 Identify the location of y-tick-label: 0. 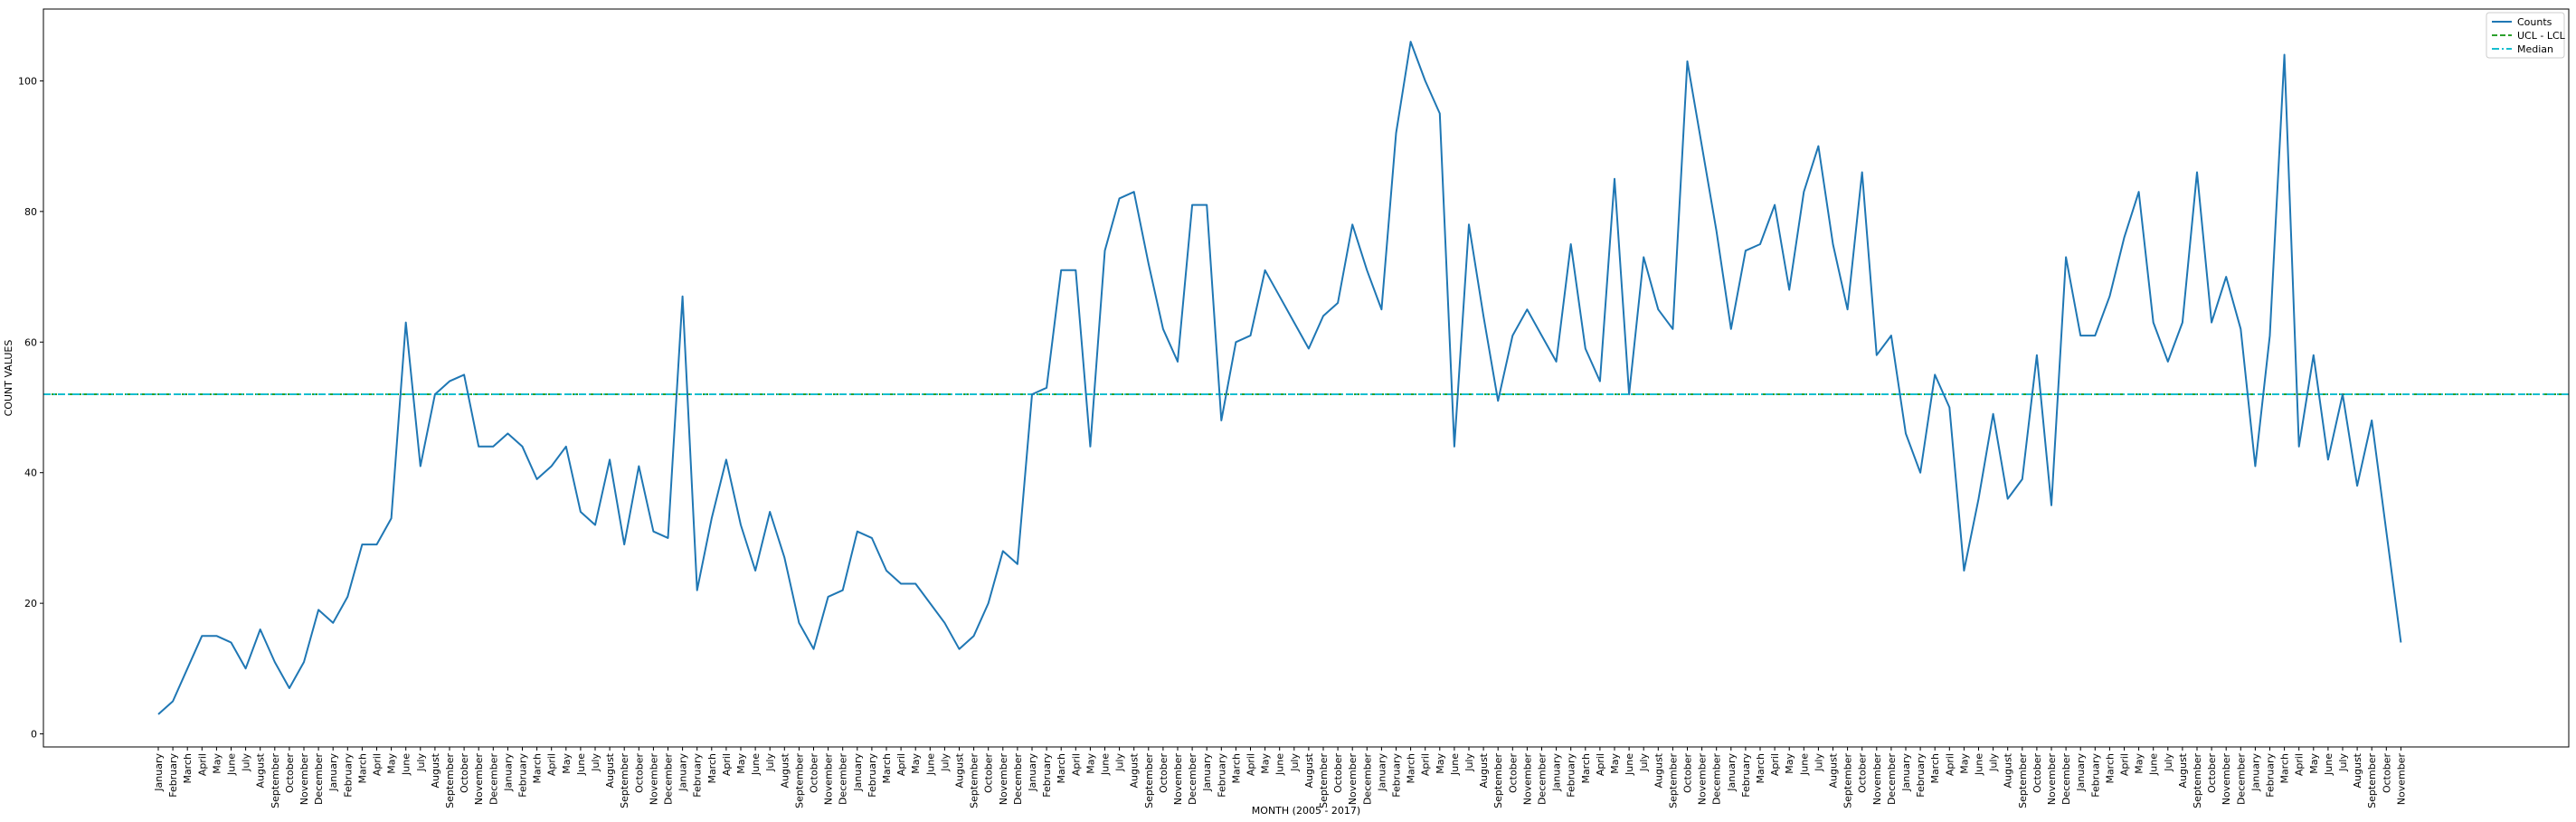
(34, 735).